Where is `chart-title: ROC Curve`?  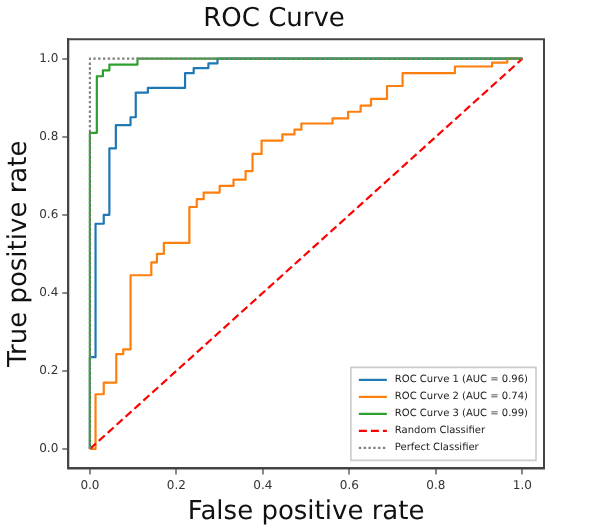 chart-title: ROC Curve is located at coordinates (274, 19).